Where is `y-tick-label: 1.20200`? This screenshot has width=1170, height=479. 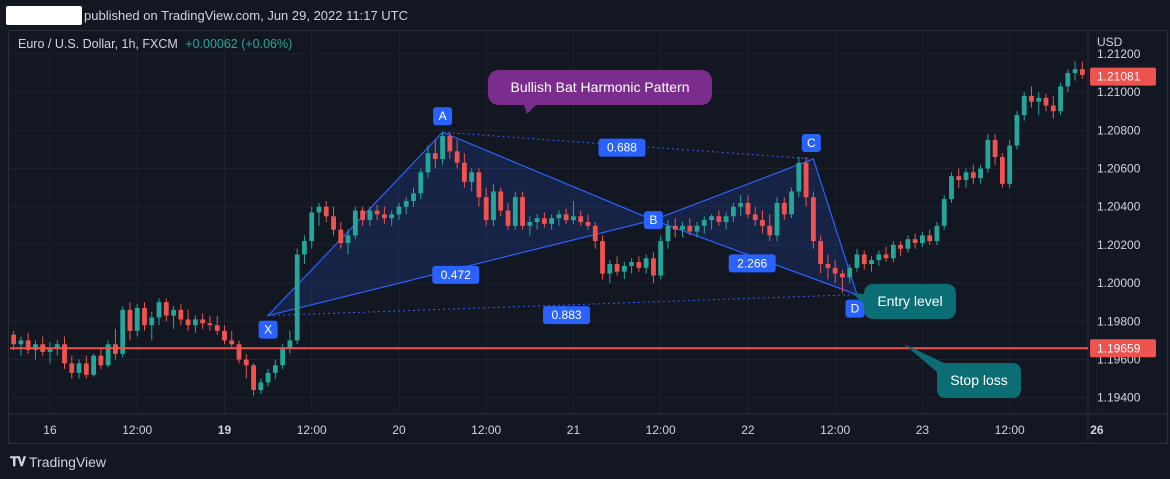
y-tick-label: 1.20200 is located at coordinates (1119, 245).